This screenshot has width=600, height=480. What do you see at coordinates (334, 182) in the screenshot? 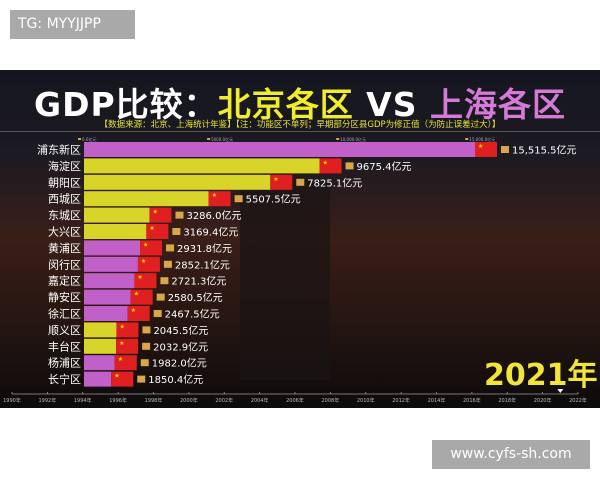
I see `bar-value-label: 7825.1亿元` at bounding box center [334, 182].